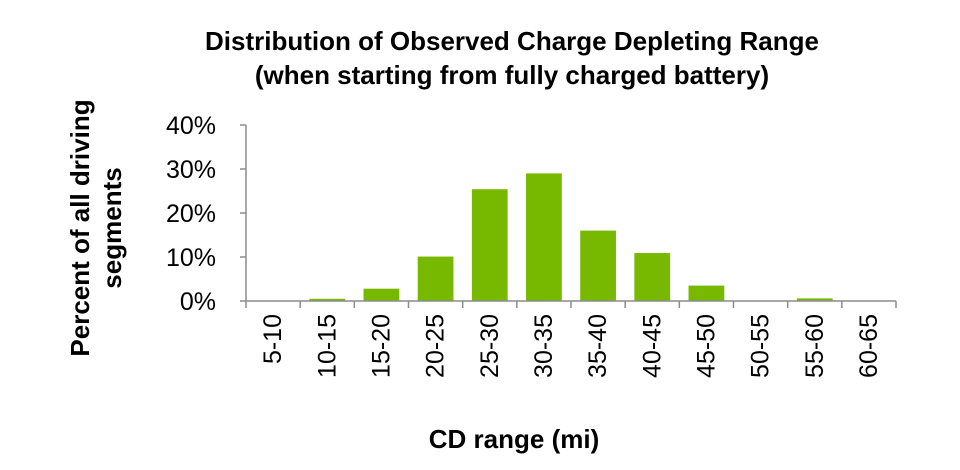  Describe the element at coordinates (381, 346) in the screenshot. I see `x-tick-label: 15-20` at that location.